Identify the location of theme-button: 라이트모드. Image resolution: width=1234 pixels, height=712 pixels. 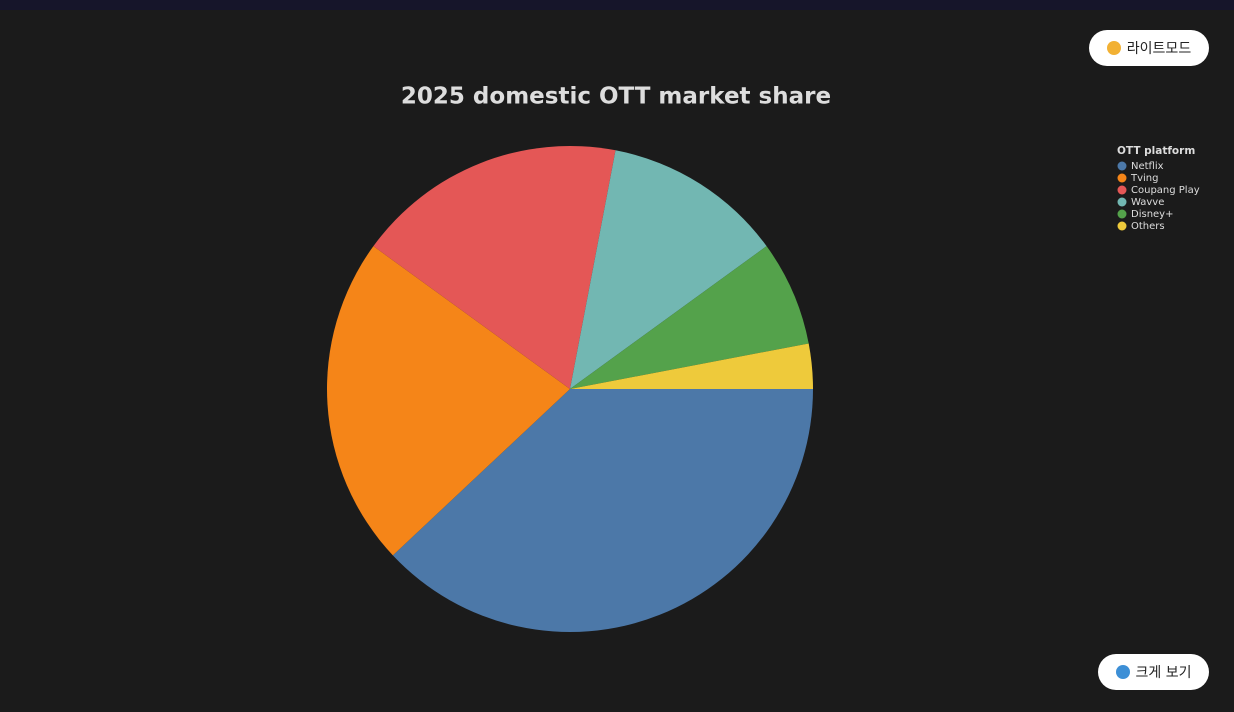
(1149, 48).